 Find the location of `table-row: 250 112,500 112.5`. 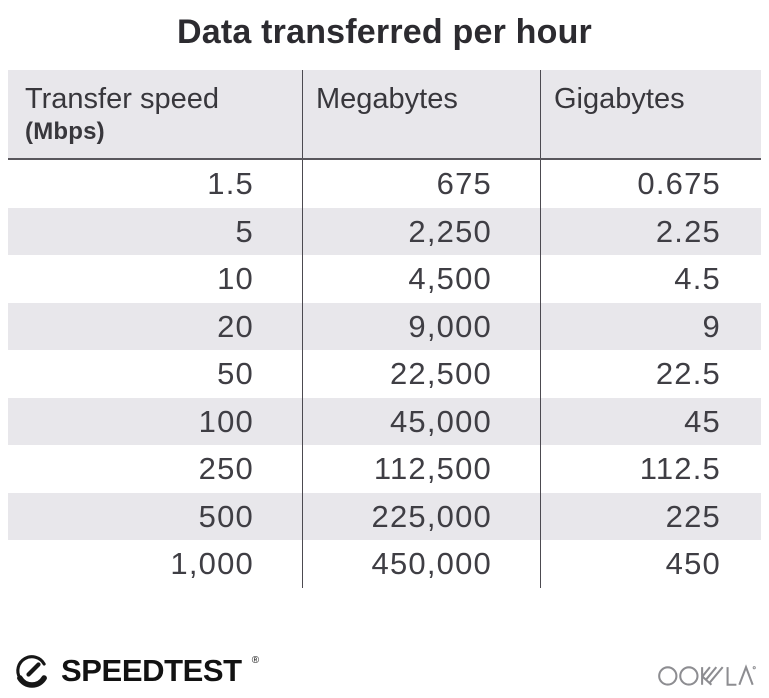

table-row: 250 112,500 112.5 is located at coordinates (384, 469).